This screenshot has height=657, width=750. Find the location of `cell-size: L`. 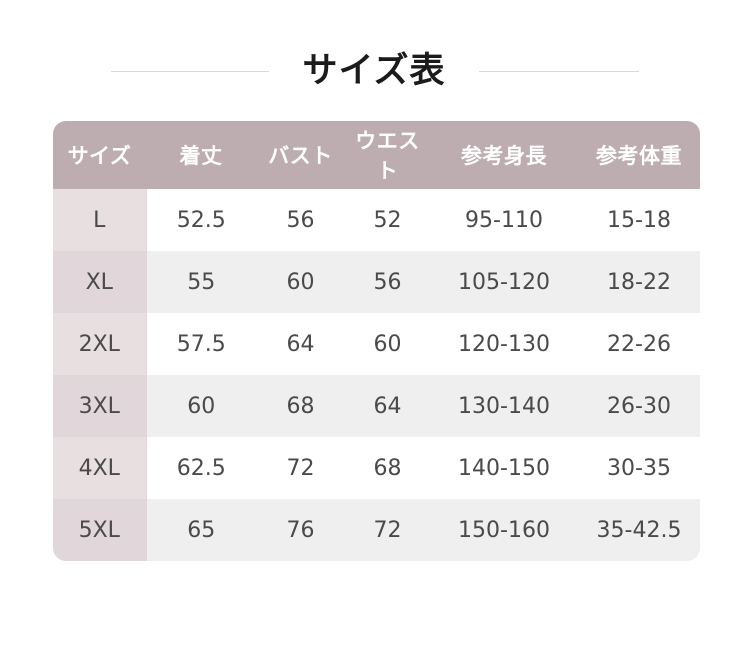

cell-size: L is located at coordinates (100, 220).